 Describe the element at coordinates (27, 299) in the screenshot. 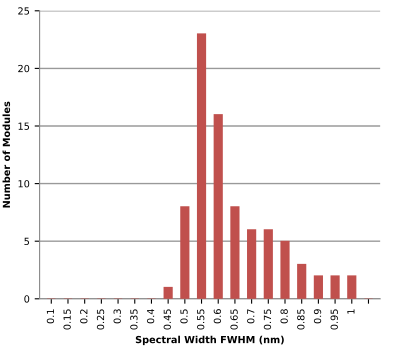

I see `y-tick-label: 0` at that location.